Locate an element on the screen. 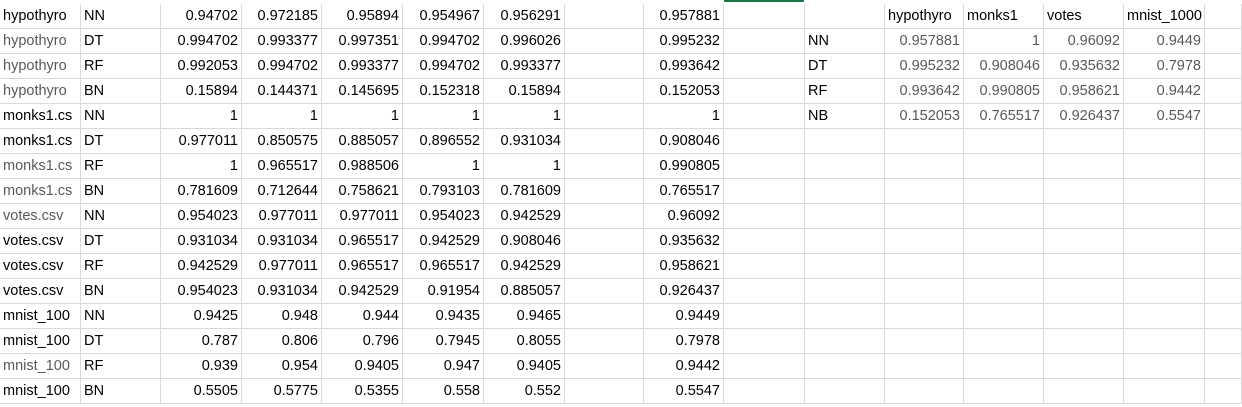  fold-score-cell: 0.994702 is located at coordinates (201, 41).